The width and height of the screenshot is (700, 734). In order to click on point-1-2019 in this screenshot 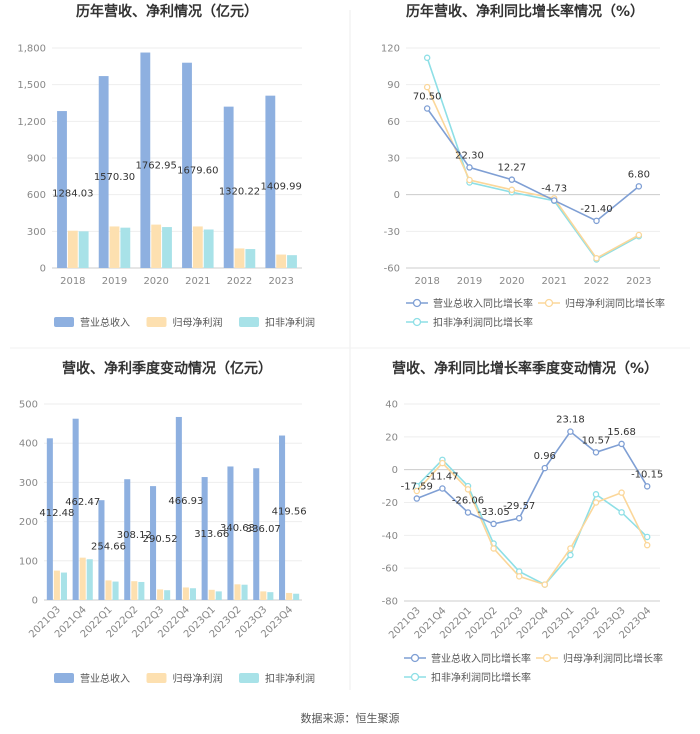, I will do `click(469, 167)`.